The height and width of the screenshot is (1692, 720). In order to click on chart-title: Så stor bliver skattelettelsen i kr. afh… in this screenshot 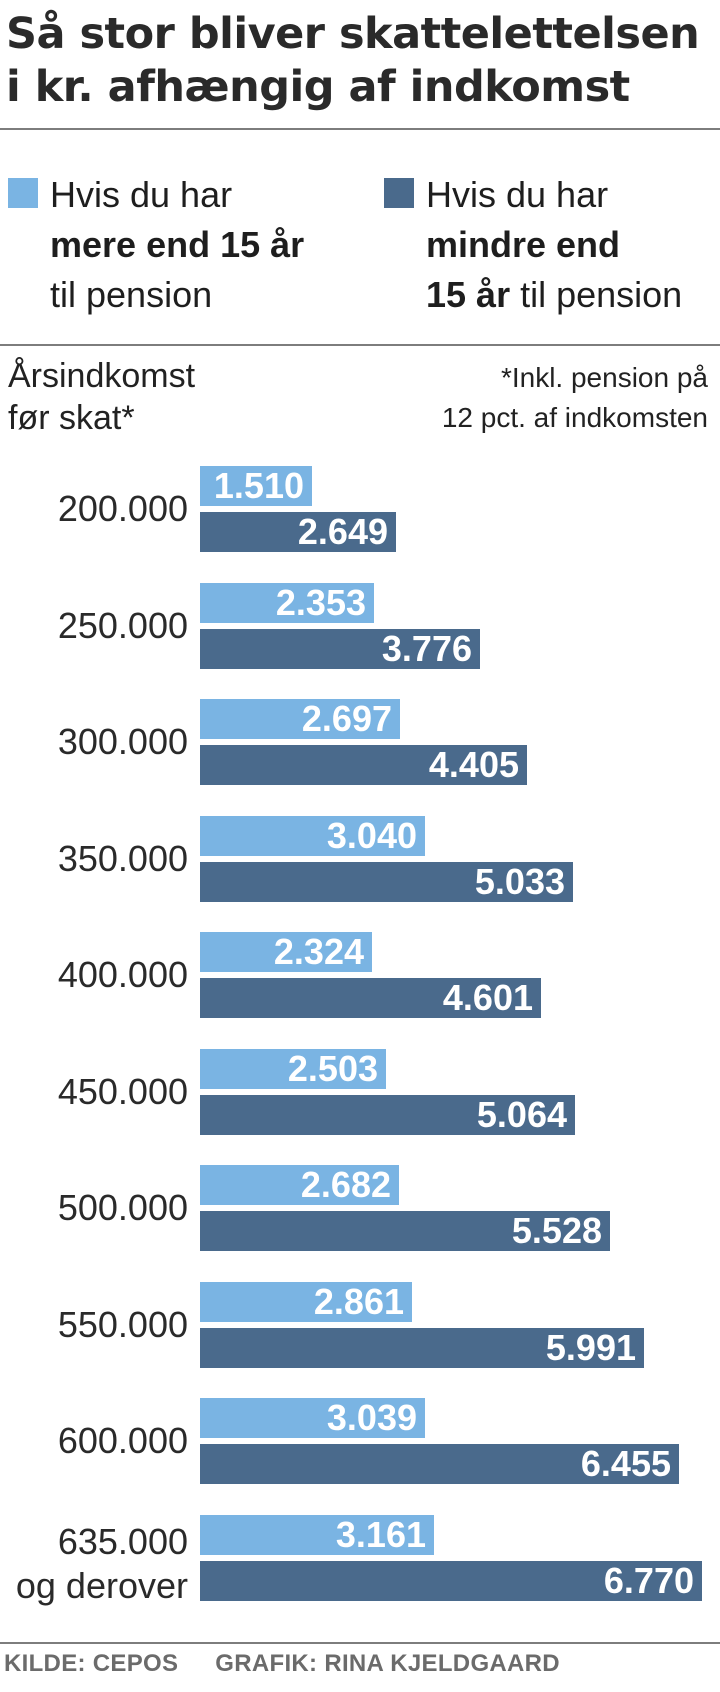, I will do `click(353, 61)`.